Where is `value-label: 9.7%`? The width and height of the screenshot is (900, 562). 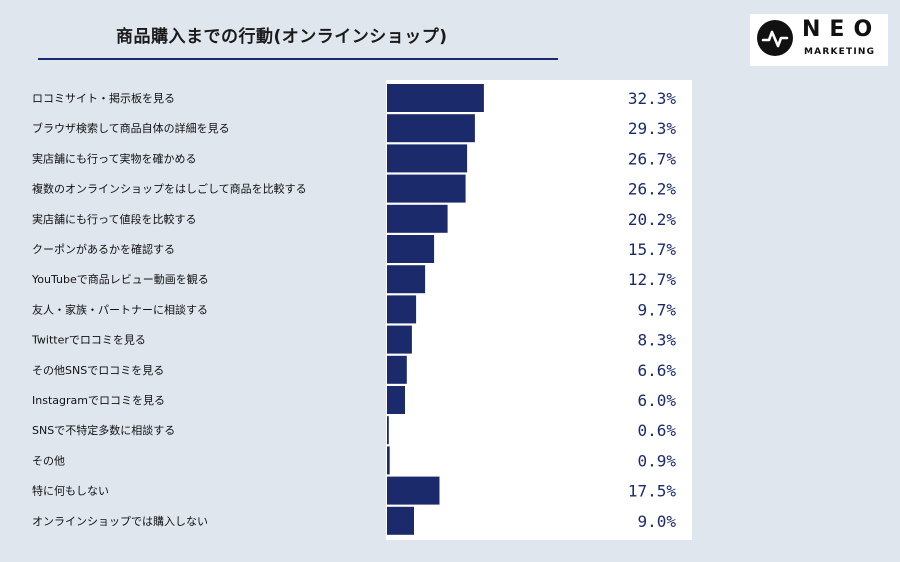 value-label: 9.7% is located at coordinates (656, 309).